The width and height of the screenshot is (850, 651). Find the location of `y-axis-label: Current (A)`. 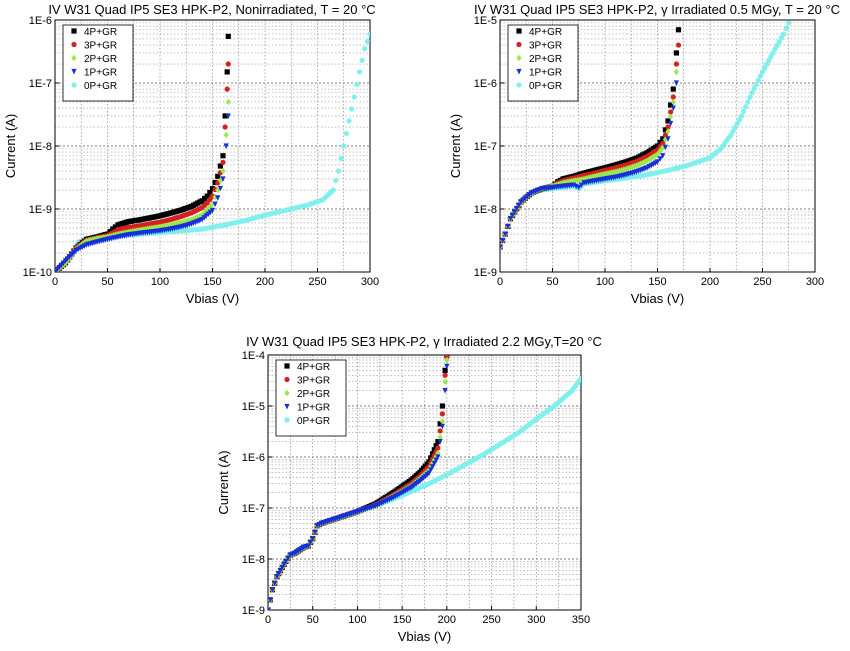

y-axis-label: Current (A) is located at coordinates (10, 146).